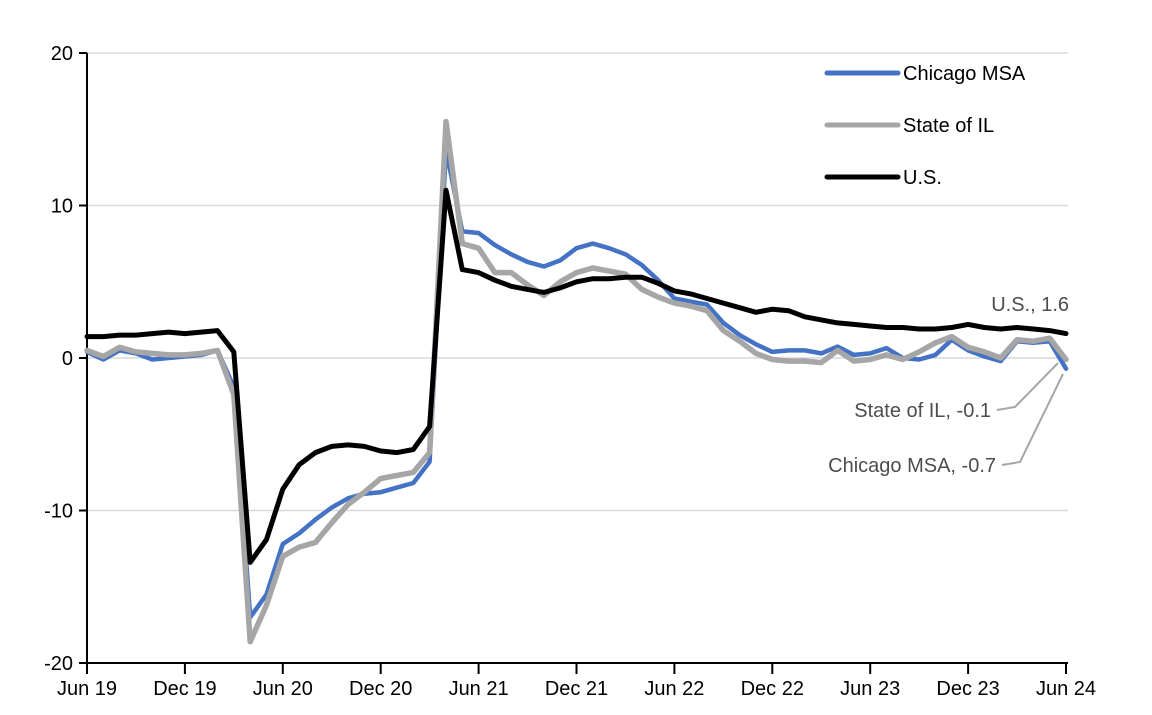  I want to click on x-tick-label: Dec 22, so click(772, 689).